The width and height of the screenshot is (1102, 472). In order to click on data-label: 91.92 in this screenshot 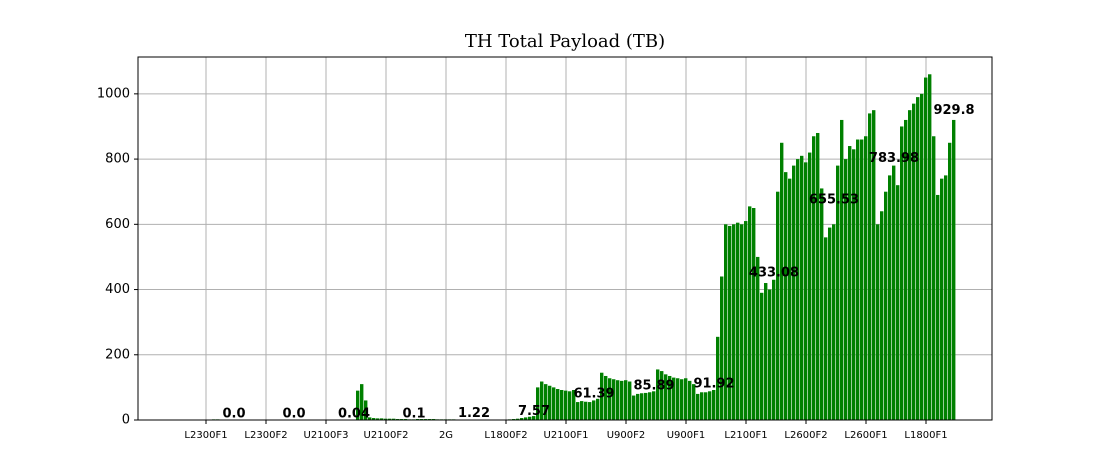, I will do `click(713, 384)`.